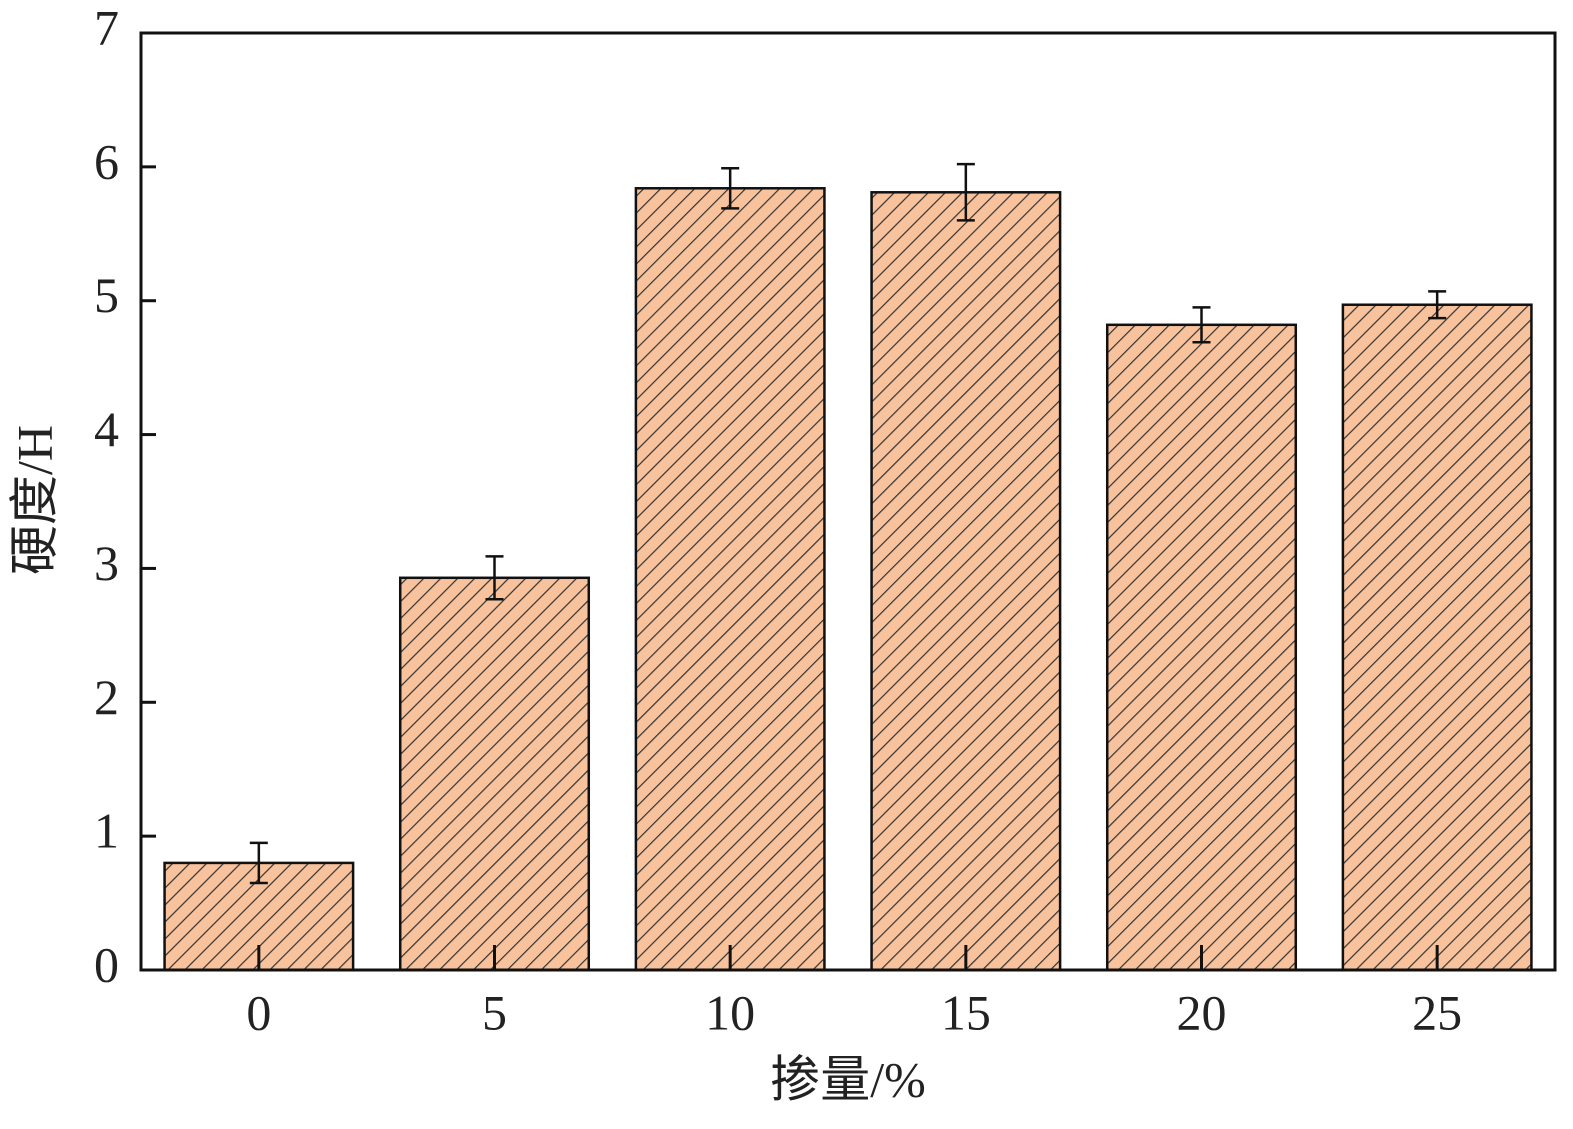  I want to click on y-axis-label: 硬度/H, so click(34, 500).